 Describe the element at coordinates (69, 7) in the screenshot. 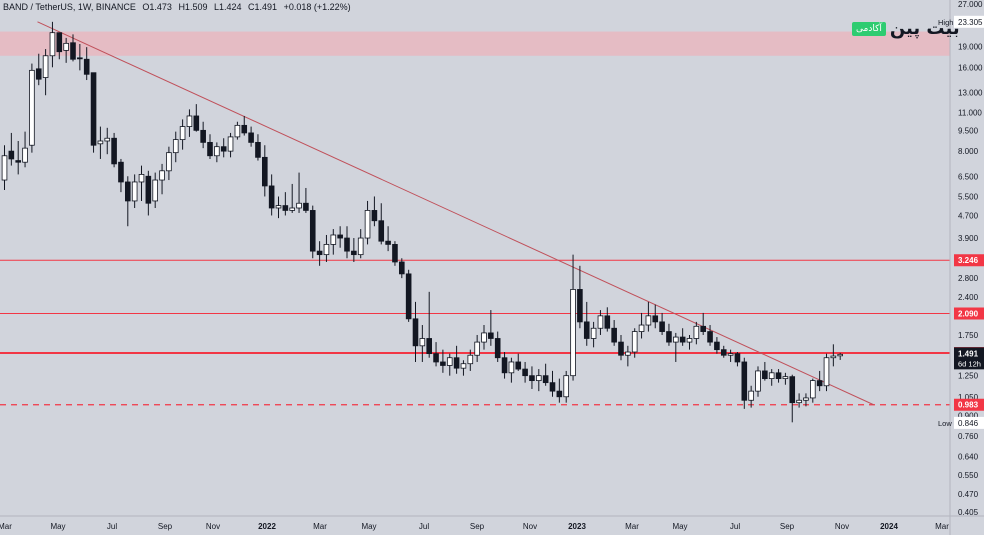

I see `symbol-label: BAND / TetherUS, 1W, BINANCE` at that location.